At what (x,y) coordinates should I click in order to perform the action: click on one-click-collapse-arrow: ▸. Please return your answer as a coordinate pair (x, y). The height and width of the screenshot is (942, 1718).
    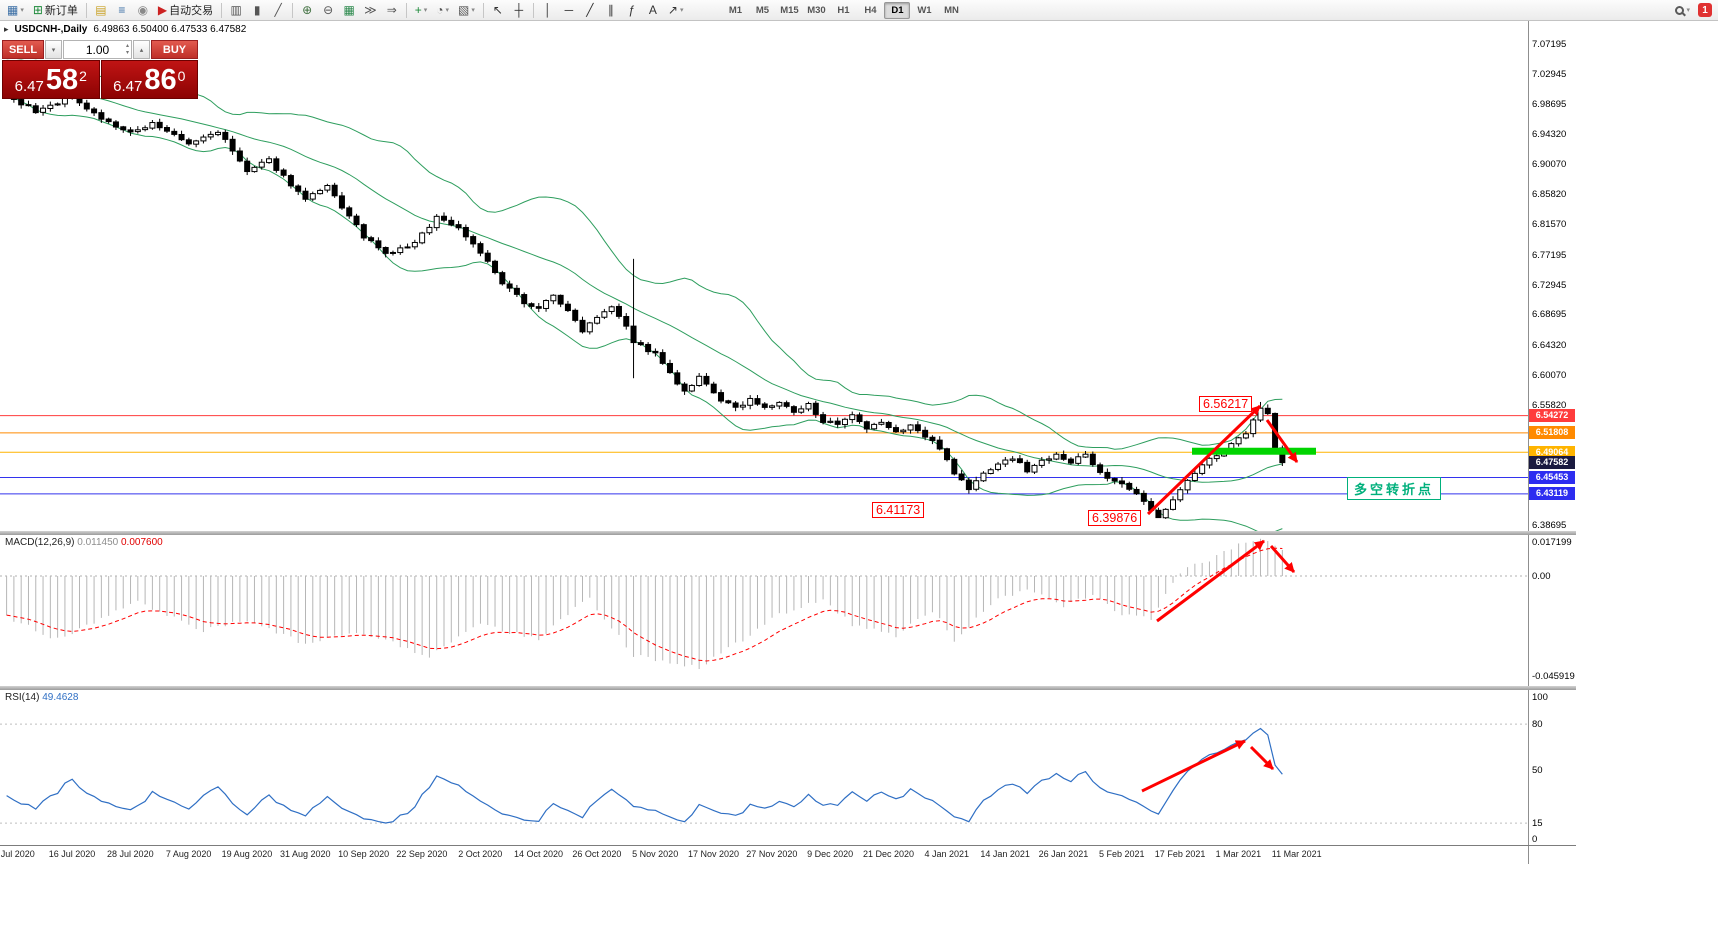
    Looking at the image, I should click on (6, 29).